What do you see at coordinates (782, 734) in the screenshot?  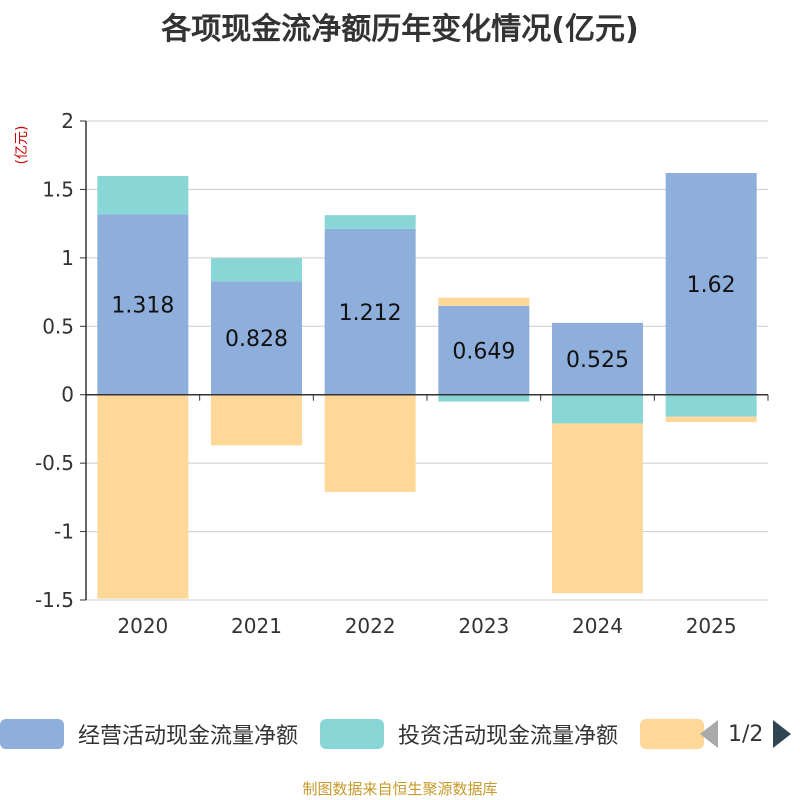 I see `next-page-icon` at bounding box center [782, 734].